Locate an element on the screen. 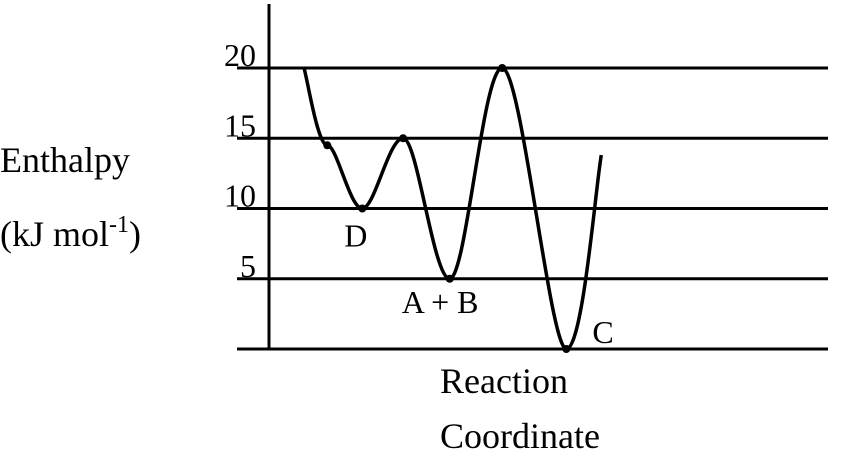  y-tick-labels: 5 10 15 20 is located at coordinates (240, 160).